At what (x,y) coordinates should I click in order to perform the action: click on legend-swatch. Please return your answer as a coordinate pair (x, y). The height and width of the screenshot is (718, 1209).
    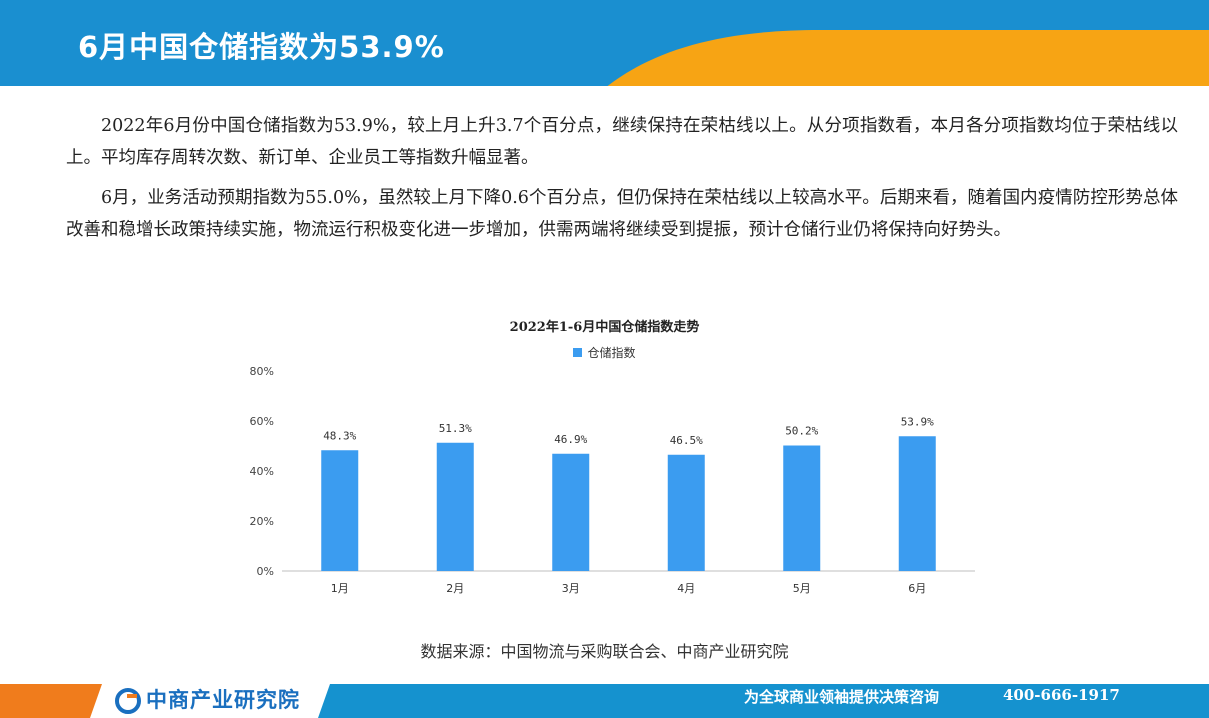
    Looking at the image, I should click on (578, 352).